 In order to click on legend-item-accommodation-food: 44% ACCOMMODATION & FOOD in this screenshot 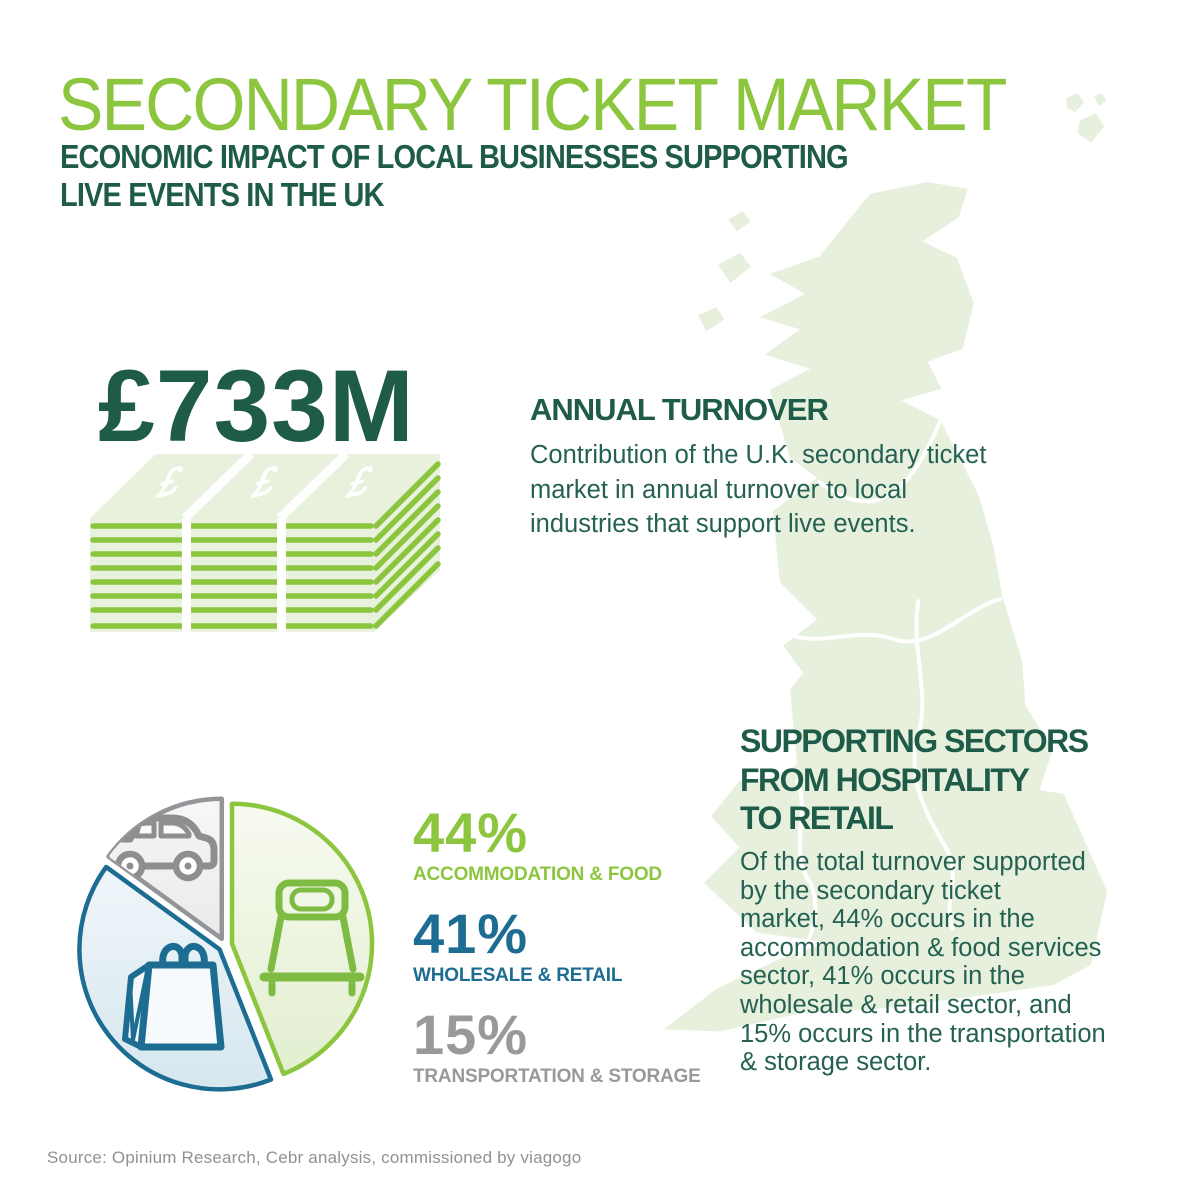, I will do `click(537, 843)`.